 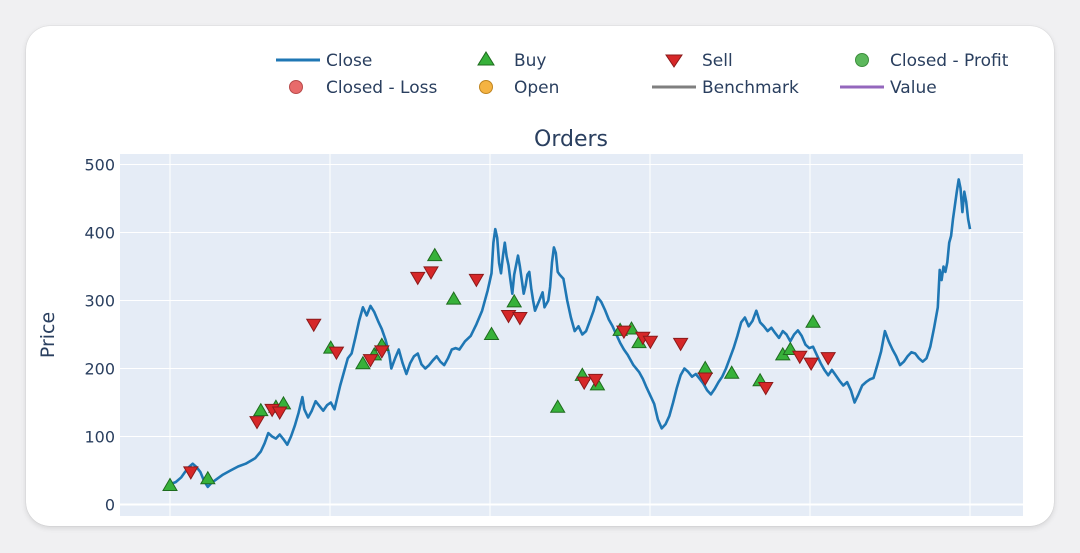 I want to click on legend-label-open: Open, so click(x=536, y=88).